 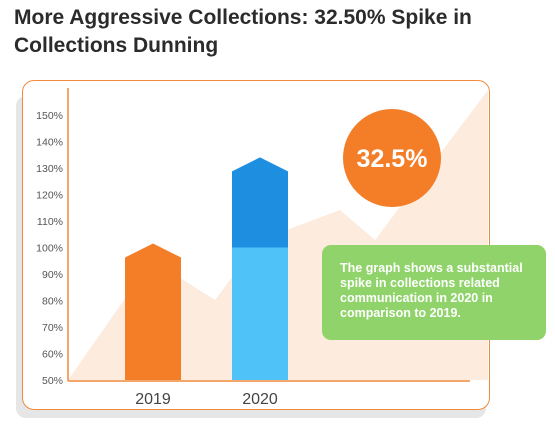 What do you see at coordinates (260, 313) in the screenshot?
I see `bar-2020-base` at bounding box center [260, 313].